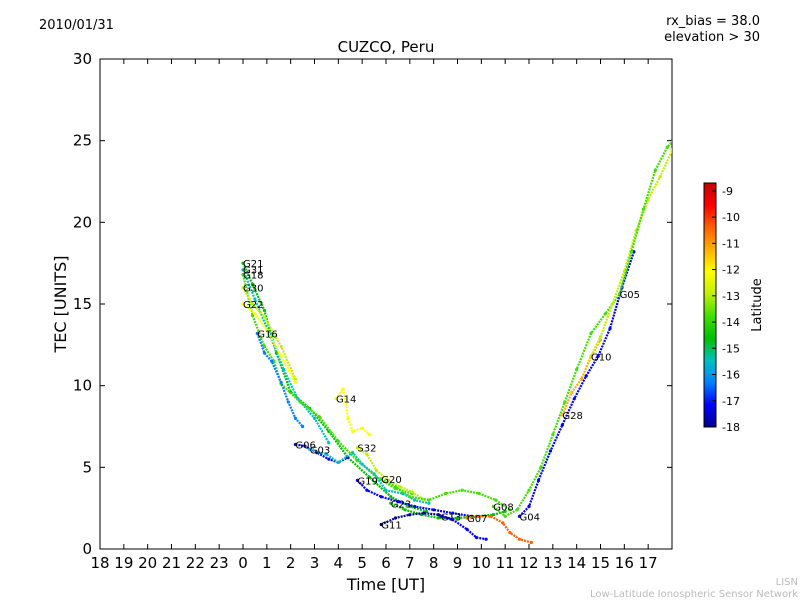 This screenshot has width=800, height=600. I want to click on x-tick-label: 16, so click(624, 563).